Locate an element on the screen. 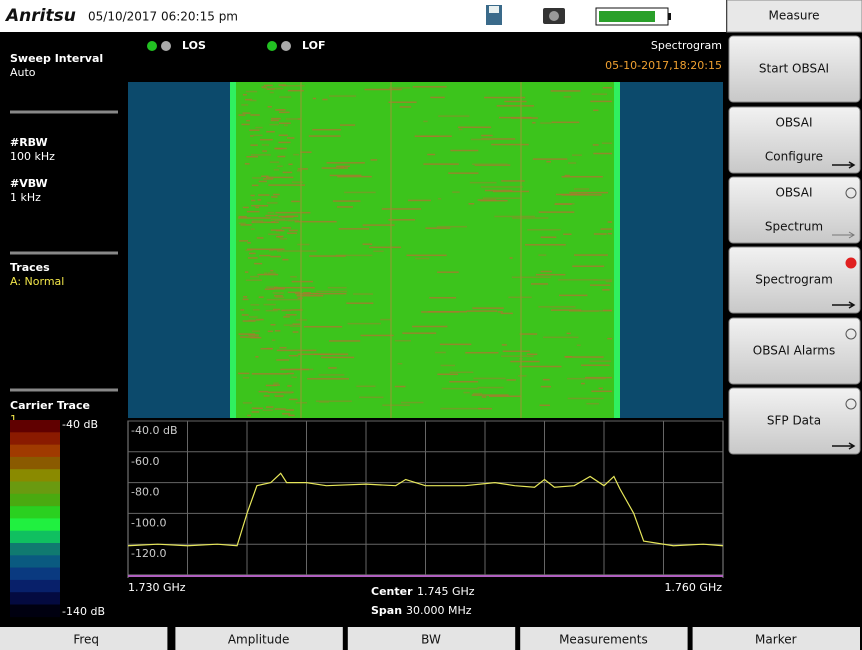 The width and height of the screenshot is (862, 650). bottom-button-label: BW is located at coordinates (431, 640).